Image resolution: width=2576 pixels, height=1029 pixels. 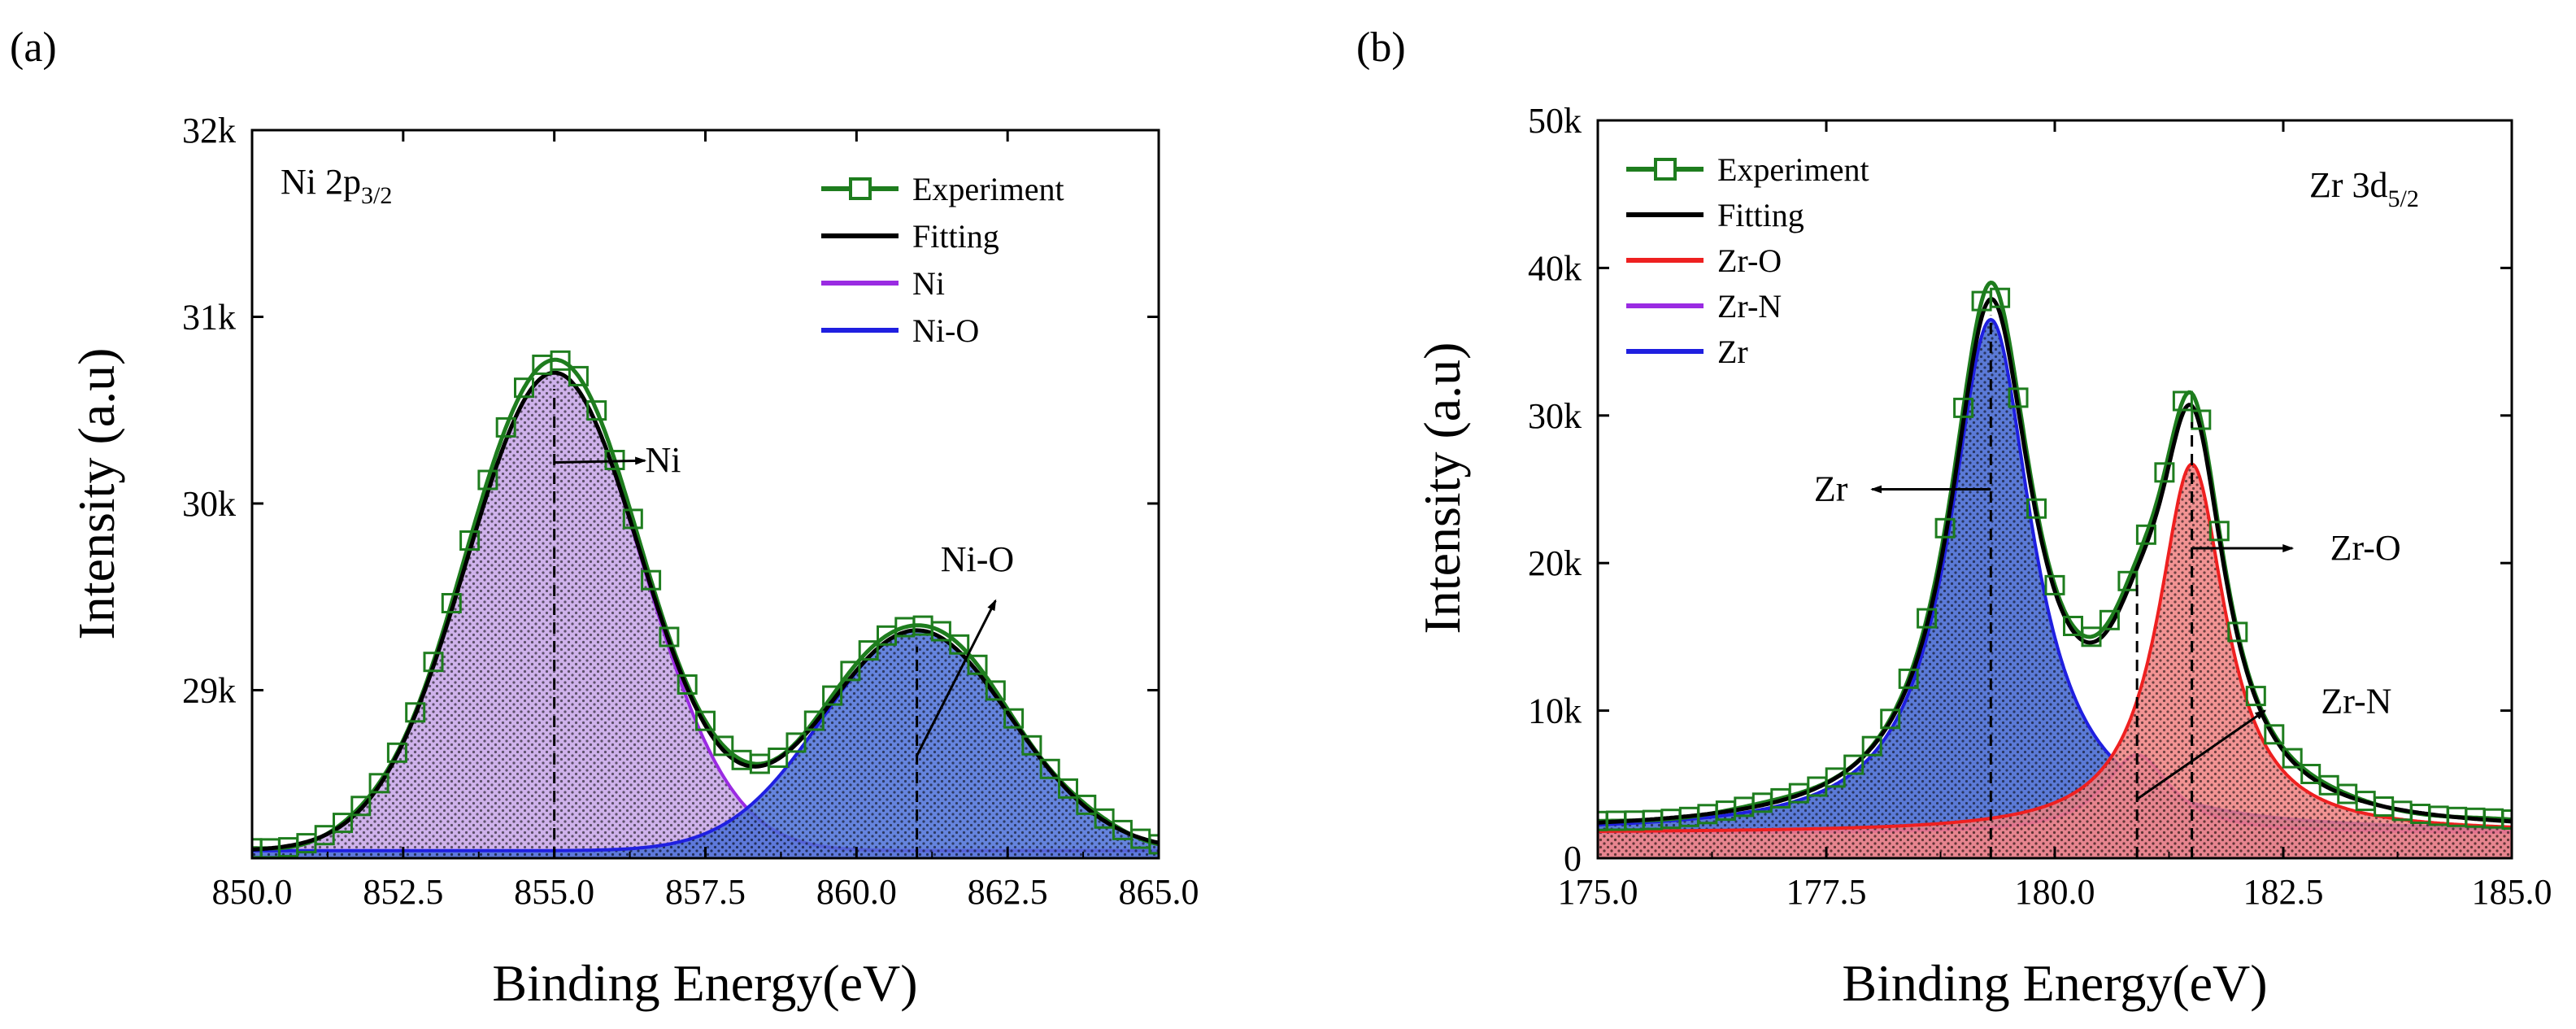 I want to click on legend-label: Ni-O, so click(x=945, y=330).